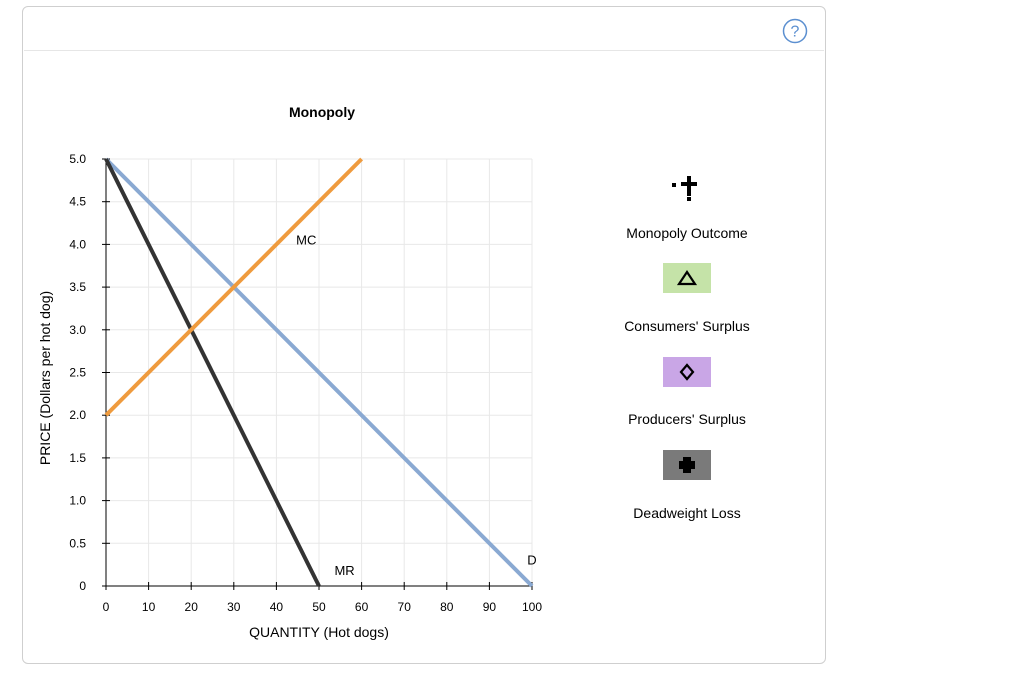 The image size is (1024, 692). I want to click on series-line-mc, so click(234, 287).